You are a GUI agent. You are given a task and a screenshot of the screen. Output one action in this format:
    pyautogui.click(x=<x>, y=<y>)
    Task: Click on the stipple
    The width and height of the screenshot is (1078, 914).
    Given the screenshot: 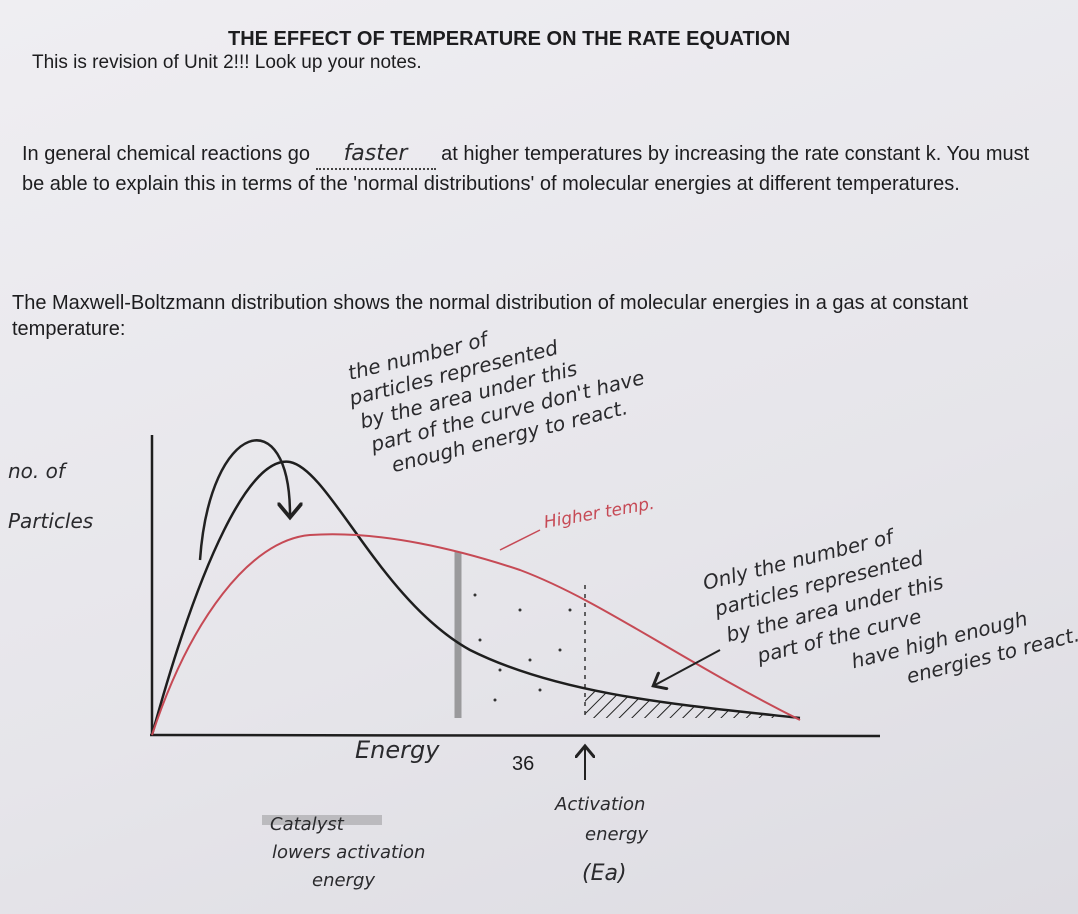 What is the action you would take?
    pyautogui.click(x=522, y=647)
    